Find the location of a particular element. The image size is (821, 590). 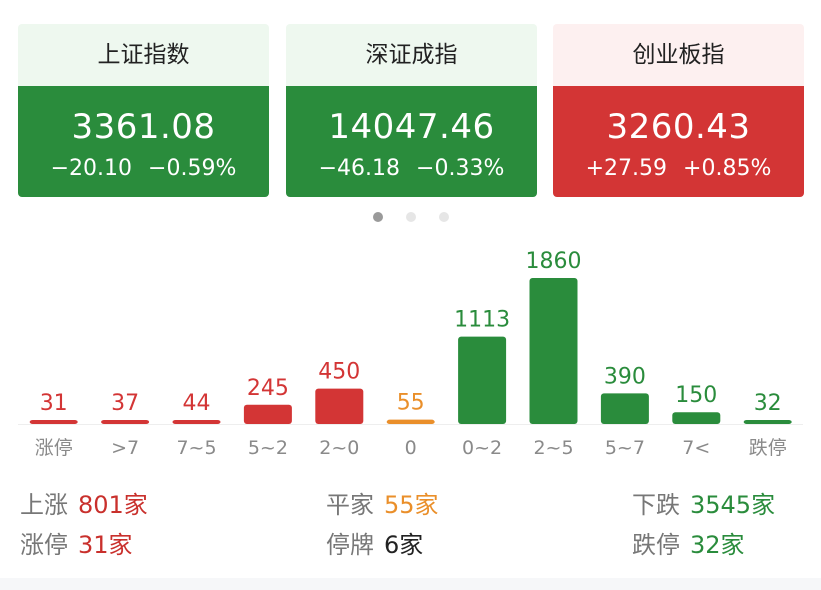

bar-value-label: 44 is located at coordinates (197, 403).